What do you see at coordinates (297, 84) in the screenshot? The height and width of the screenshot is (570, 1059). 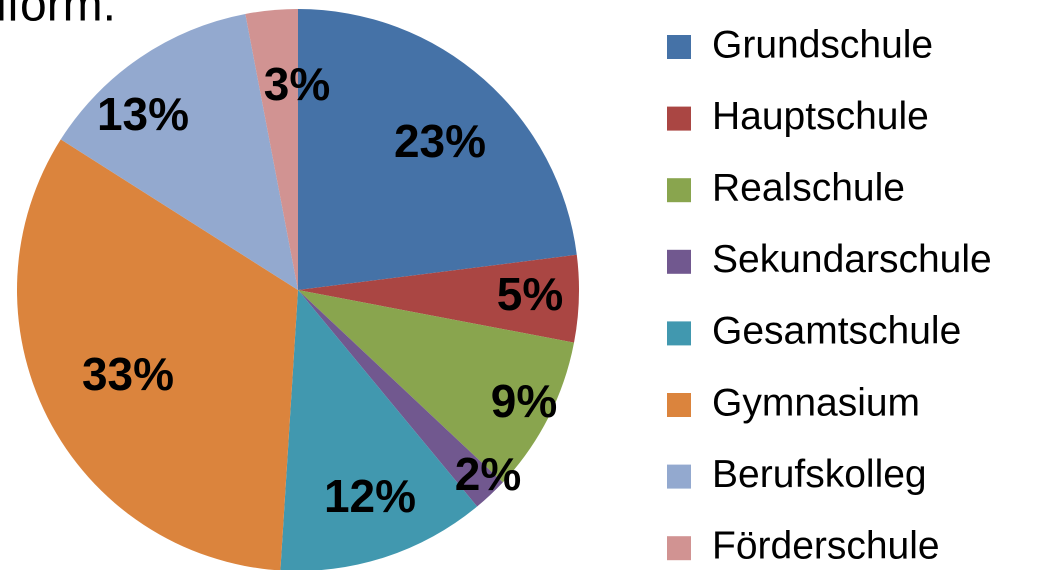 I see `data-label: 3%` at bounding box center [297, 84].